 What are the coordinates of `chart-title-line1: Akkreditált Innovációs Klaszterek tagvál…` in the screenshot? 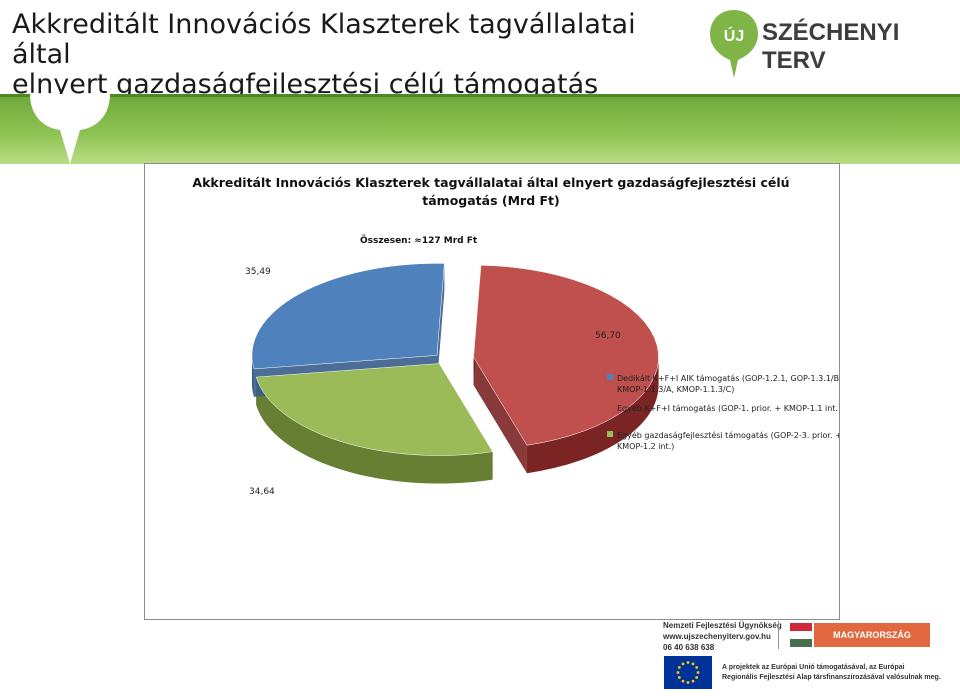 It's located at (490, 182).